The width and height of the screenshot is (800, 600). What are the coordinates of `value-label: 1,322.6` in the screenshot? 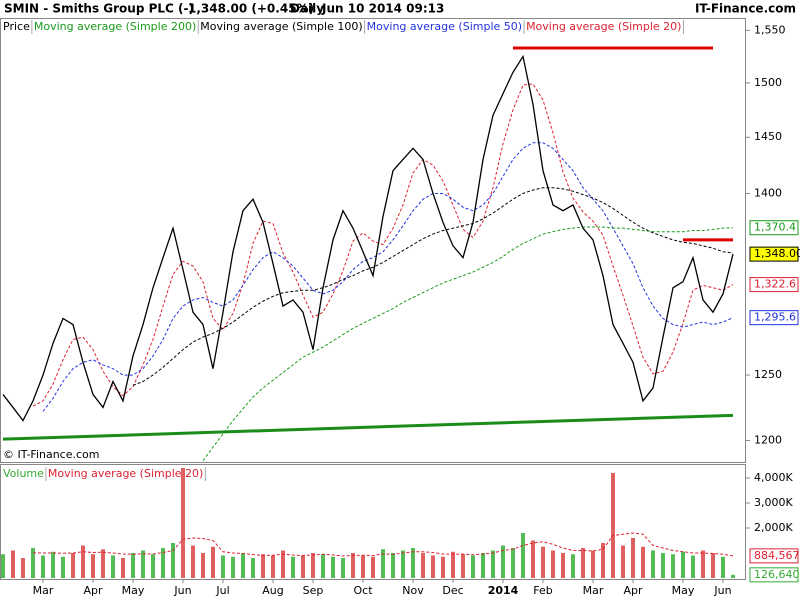 It's located at (775, 284).